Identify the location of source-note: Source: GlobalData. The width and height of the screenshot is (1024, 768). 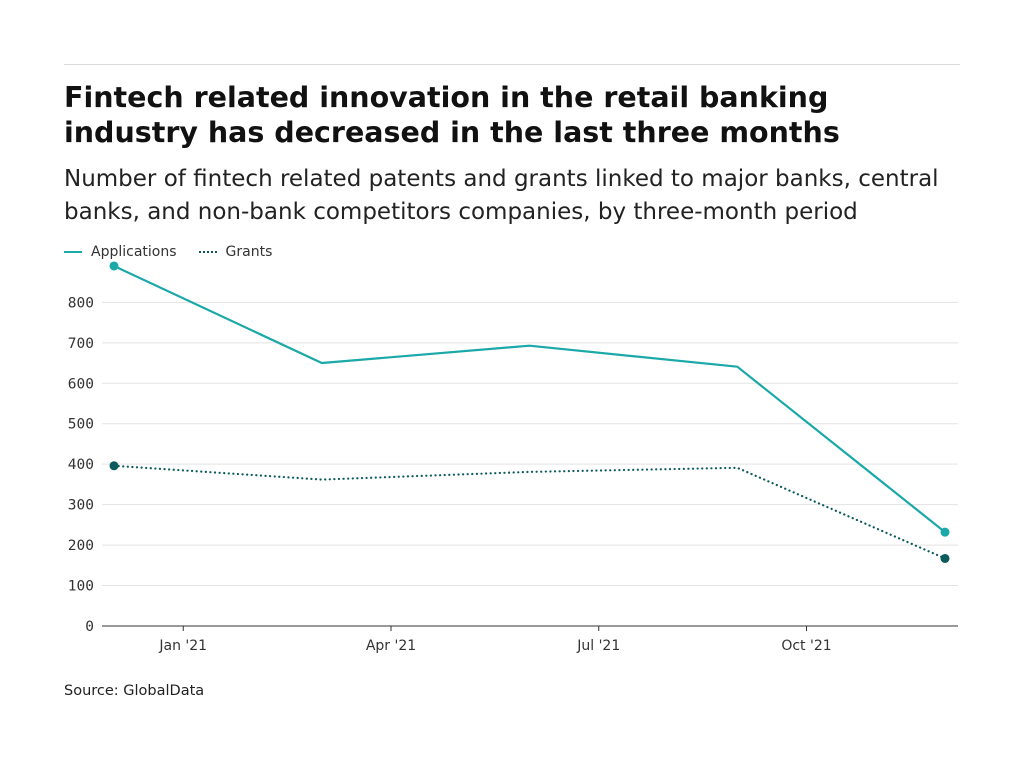
(134, 691).